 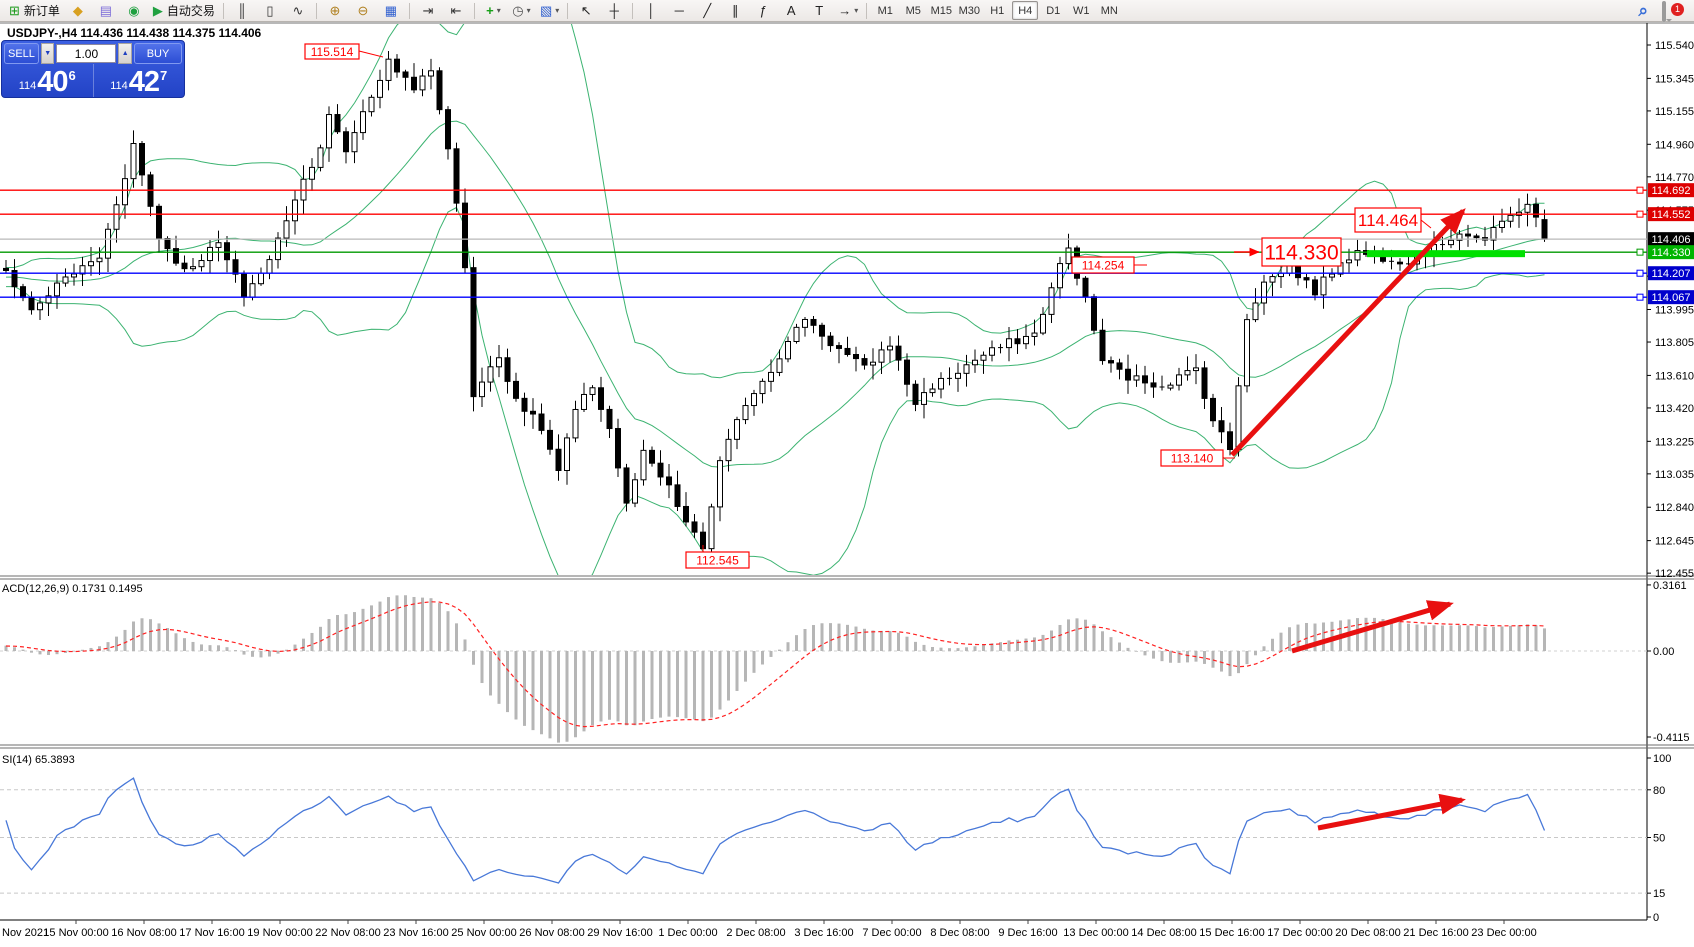 I want to click on sell-button: SELL, so click(x=21, y=53).